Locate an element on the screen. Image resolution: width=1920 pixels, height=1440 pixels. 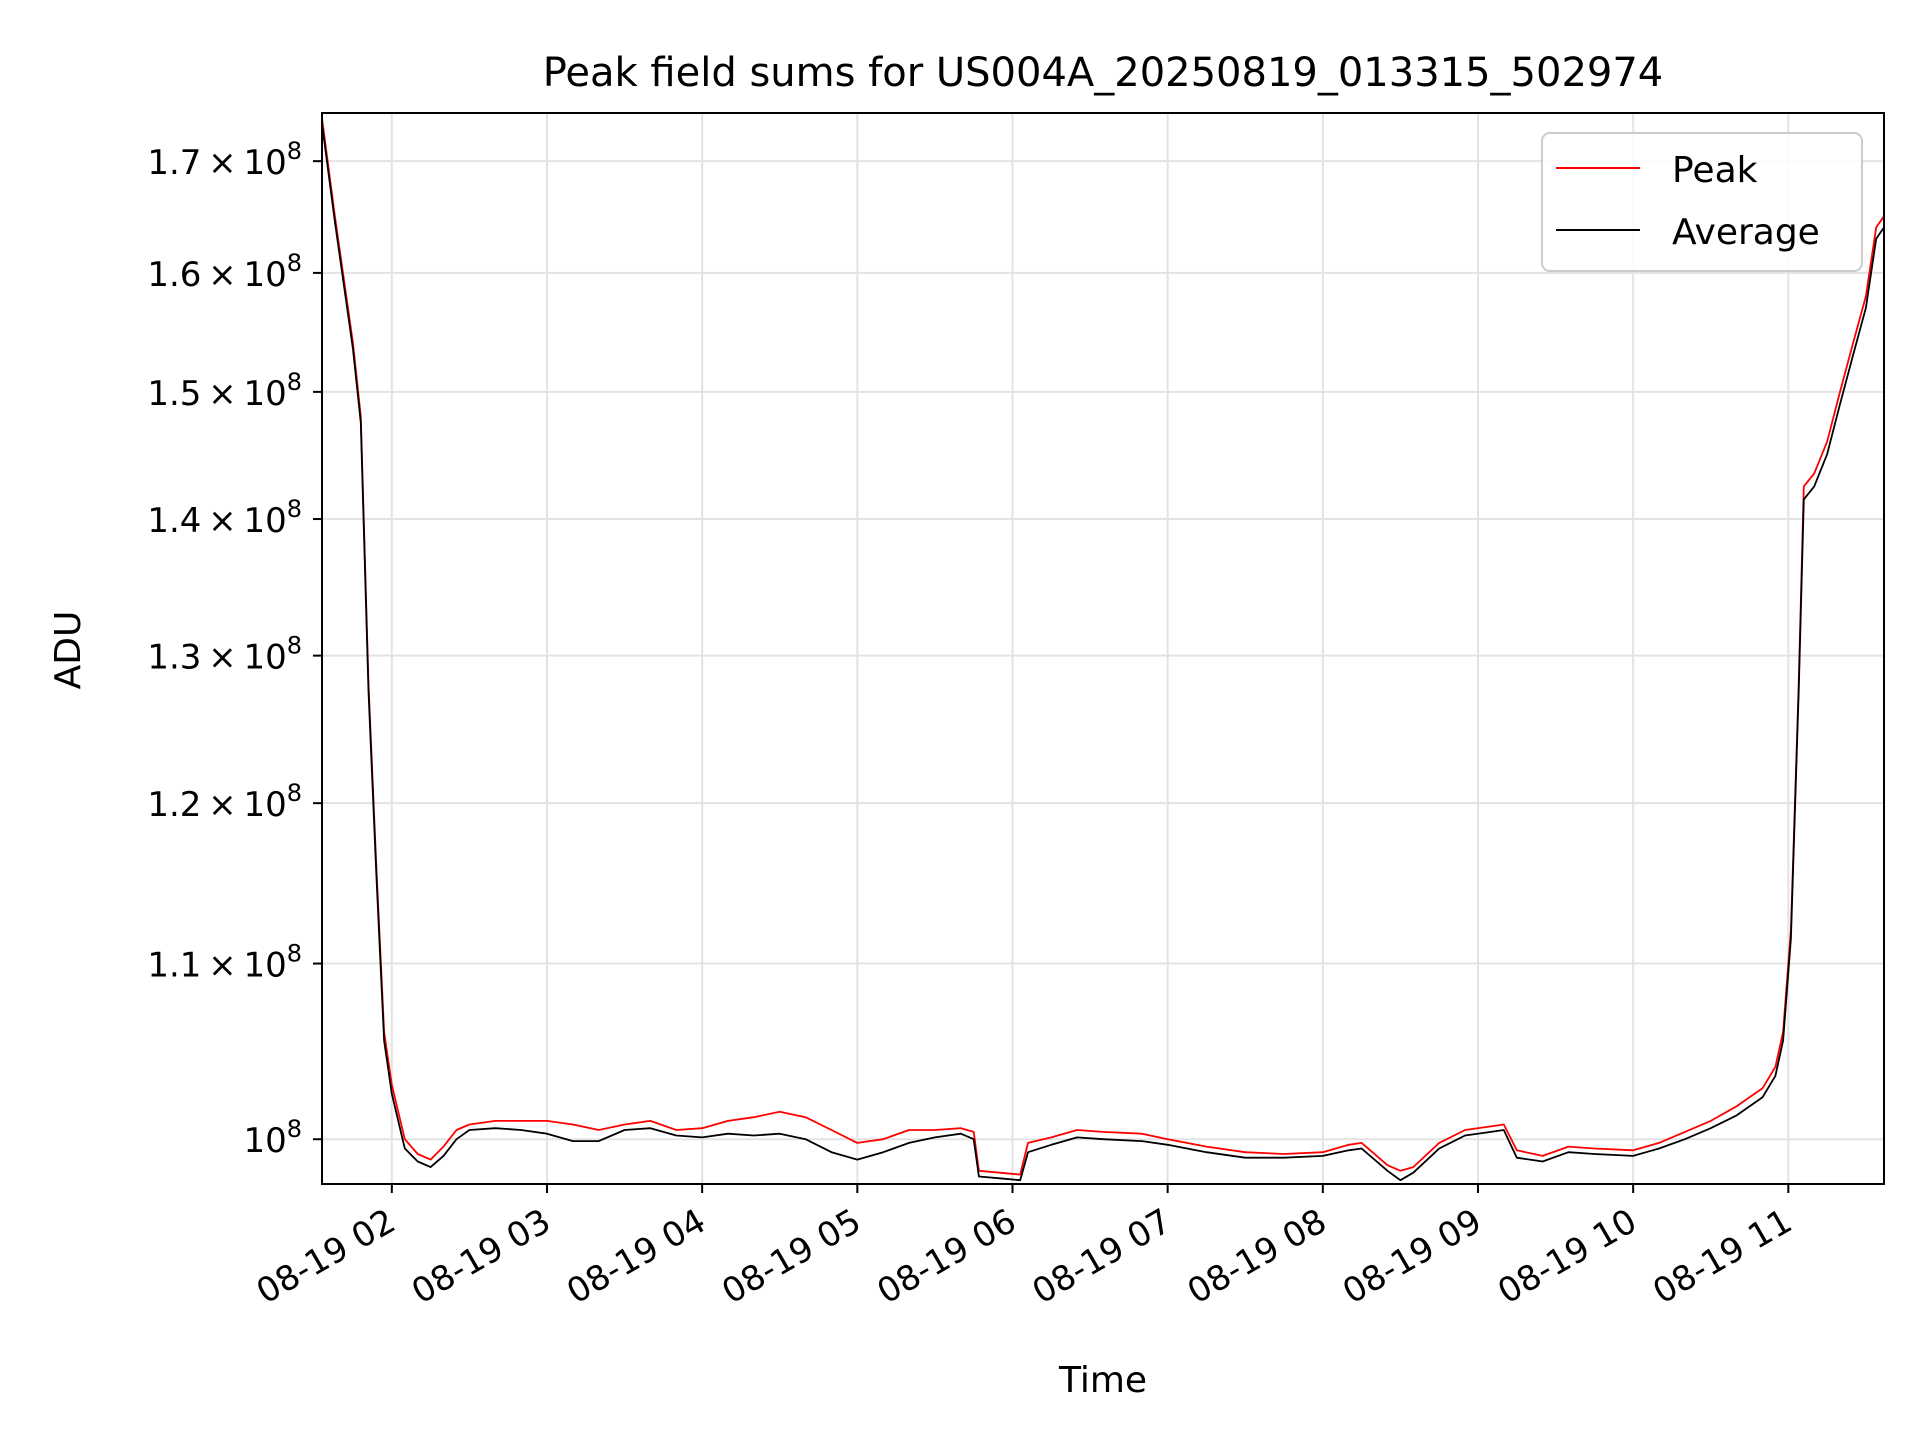
y-tick-label: 1.5 × 108 is located at coordinates (224, 391).